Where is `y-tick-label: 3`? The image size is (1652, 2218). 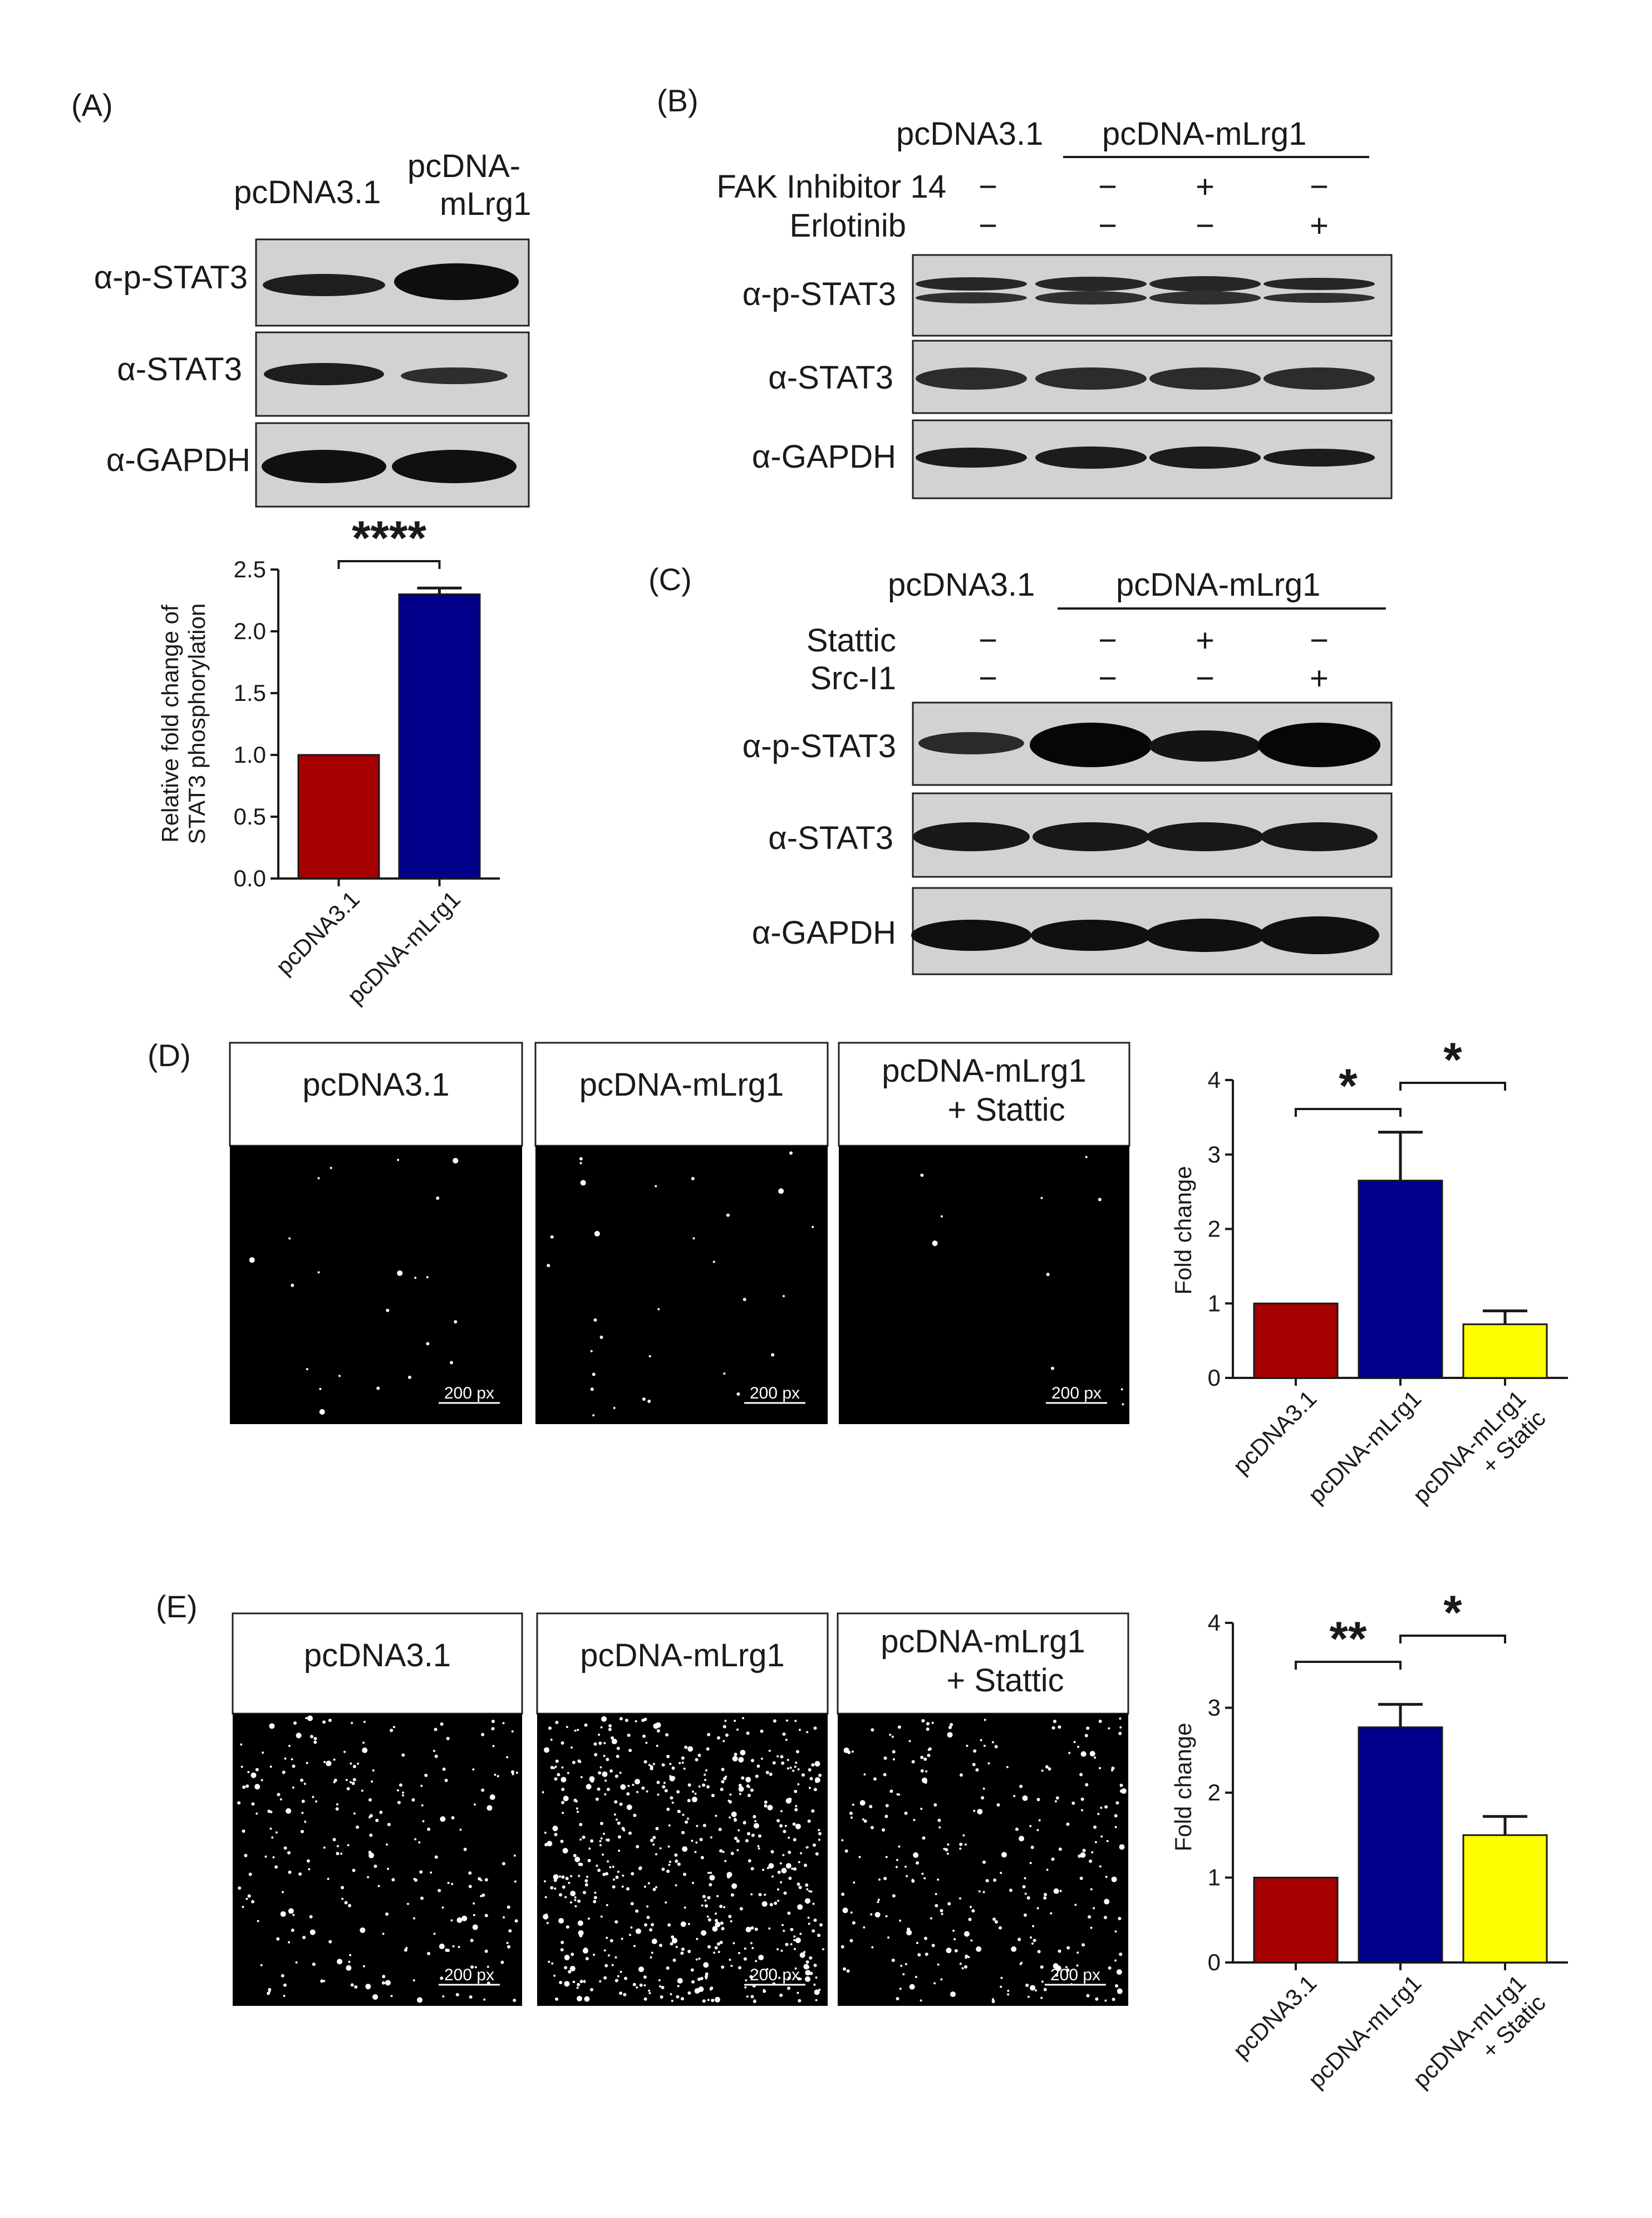 y-tick-label: 3 is located at coordinates (1215, 1154).